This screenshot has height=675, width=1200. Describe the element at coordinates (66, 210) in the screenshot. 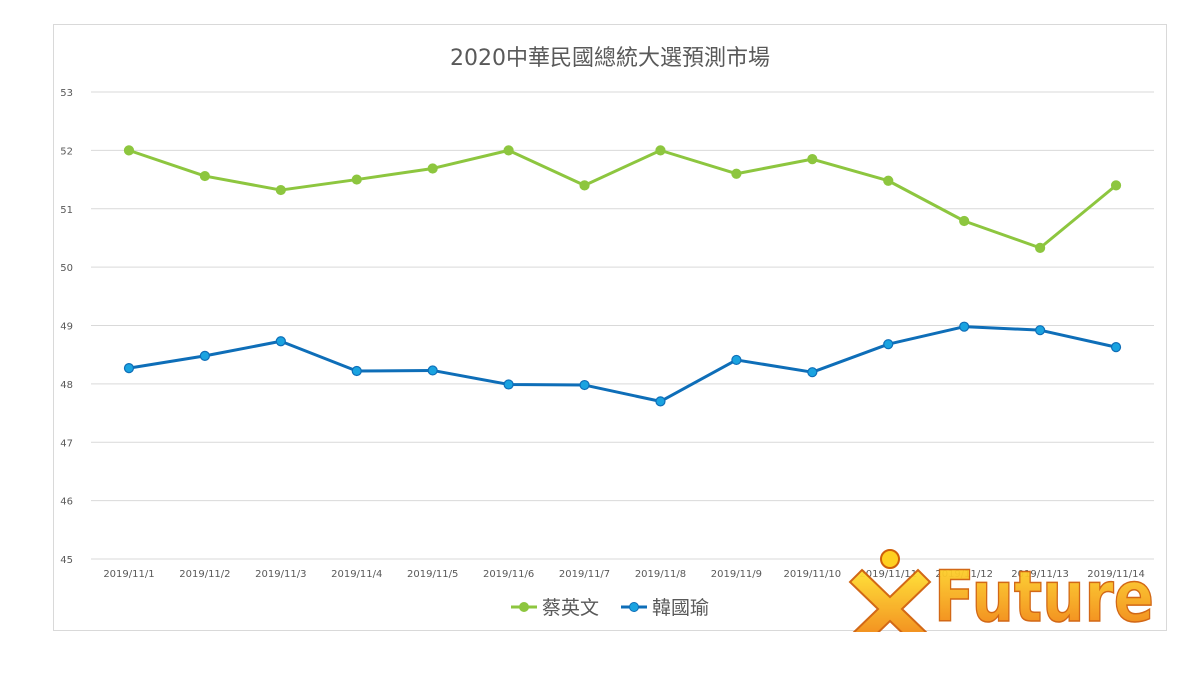

I see `y-tick-label: 51` at that location.